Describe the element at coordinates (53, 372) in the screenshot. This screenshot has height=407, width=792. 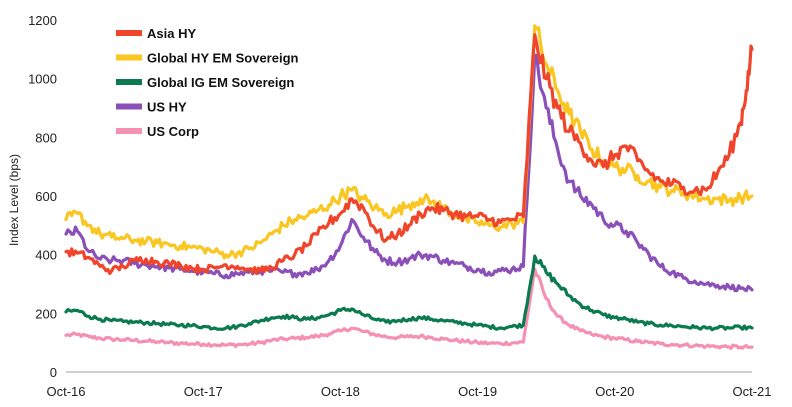
I see `y-tick-label: 0` at that location.